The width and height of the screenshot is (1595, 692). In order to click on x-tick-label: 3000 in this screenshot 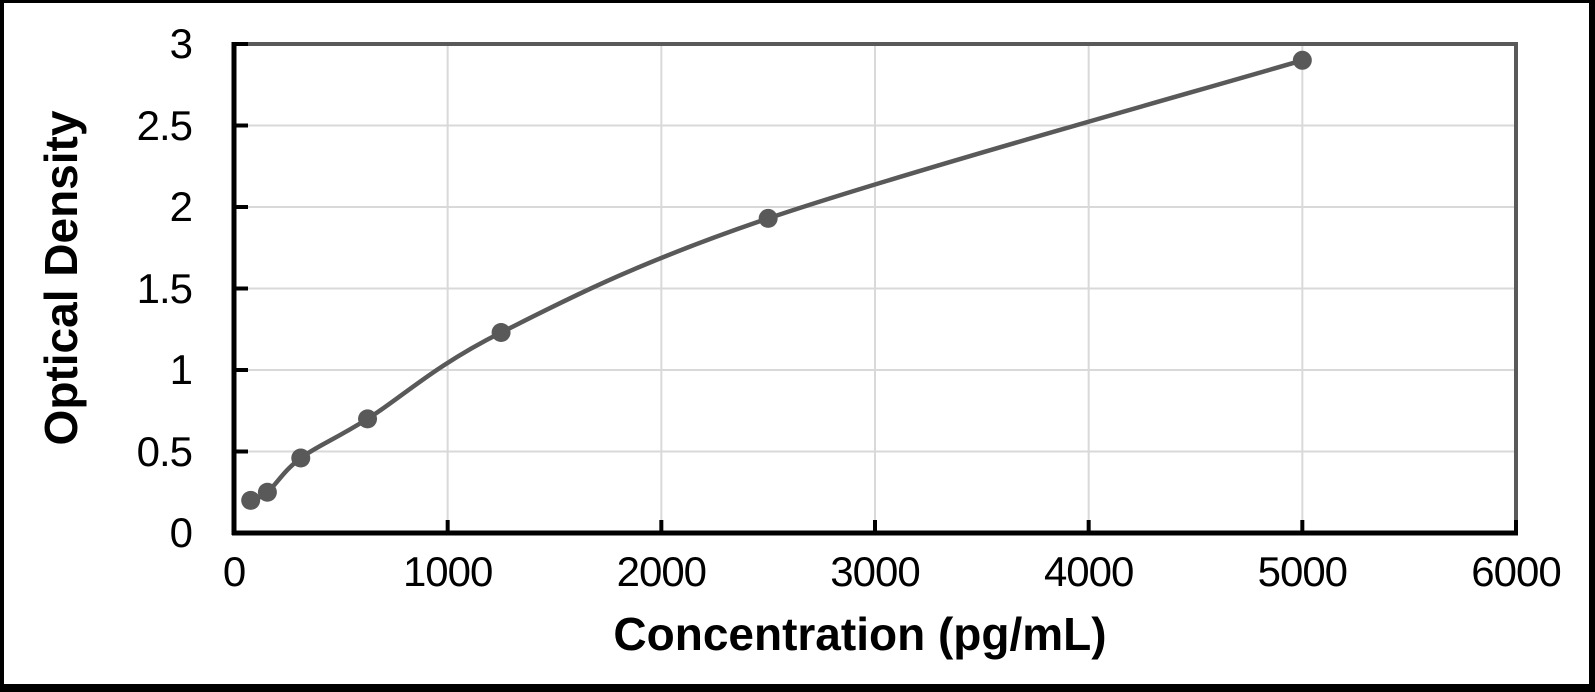, I will do `click(875, 571)`.